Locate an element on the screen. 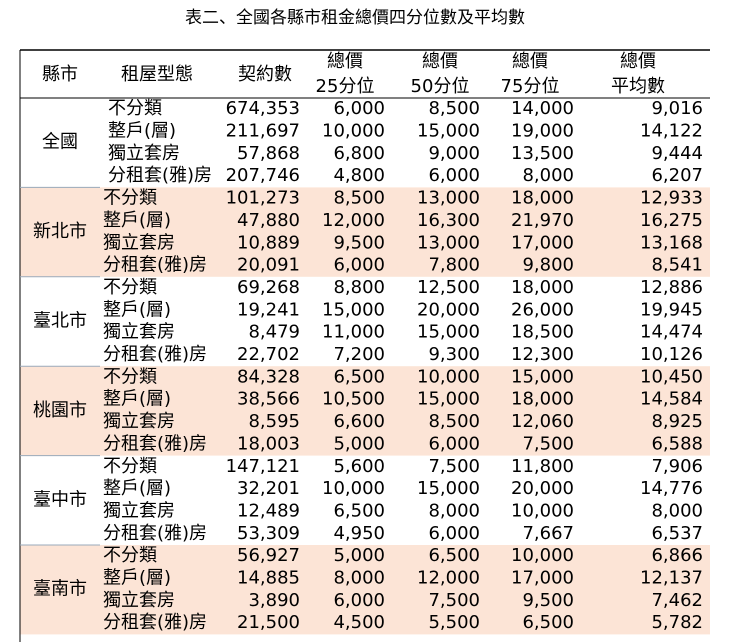 The image size is (750, 642). cell-value: 10,500 is located at coordinates (353, 399).